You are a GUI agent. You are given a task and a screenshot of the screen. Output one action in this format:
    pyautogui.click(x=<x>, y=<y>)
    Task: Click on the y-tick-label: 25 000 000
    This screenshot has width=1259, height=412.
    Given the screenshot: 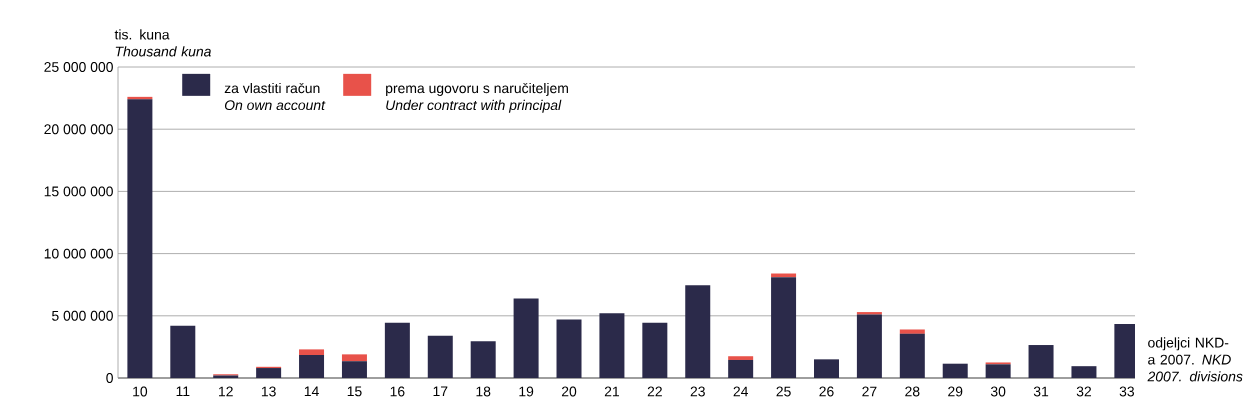 What is the action you would take?
    pyautogui.click(x=78, y=67)
    